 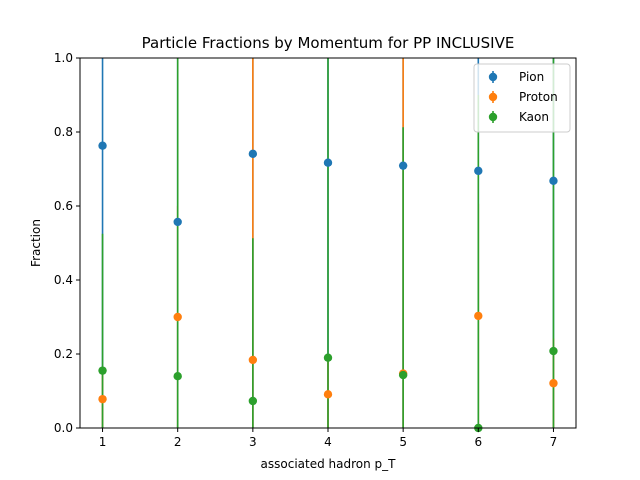 I want to click on y-tick-label: 1.0, so click(x=63, y=58).